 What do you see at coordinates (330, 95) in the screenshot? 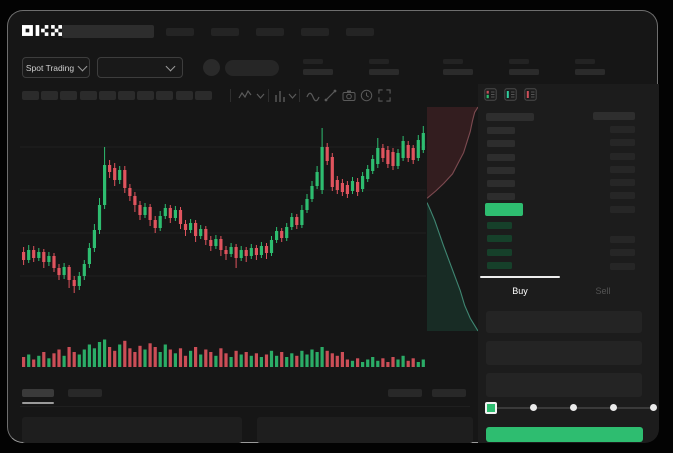
I see `trendline-icon` at bounding box center [330, 95].